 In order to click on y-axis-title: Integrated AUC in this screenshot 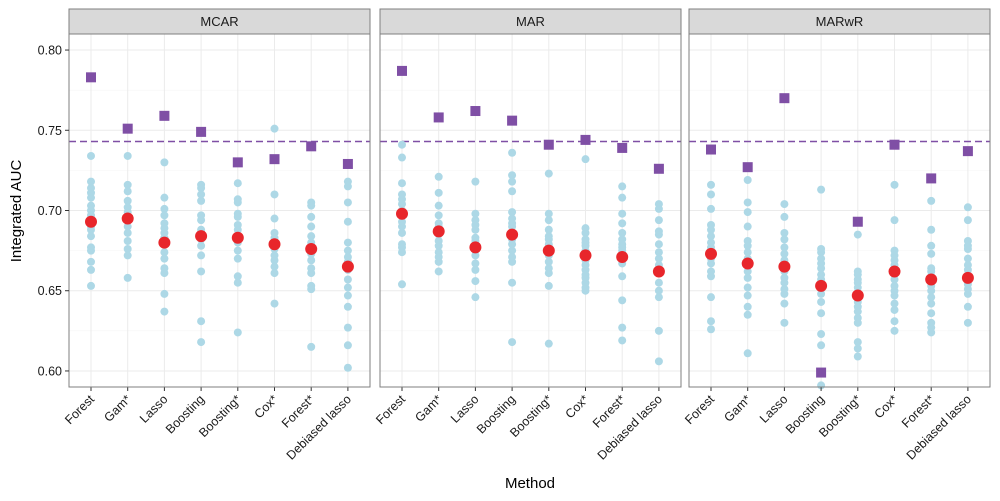, I will do `click(16, 211)`.